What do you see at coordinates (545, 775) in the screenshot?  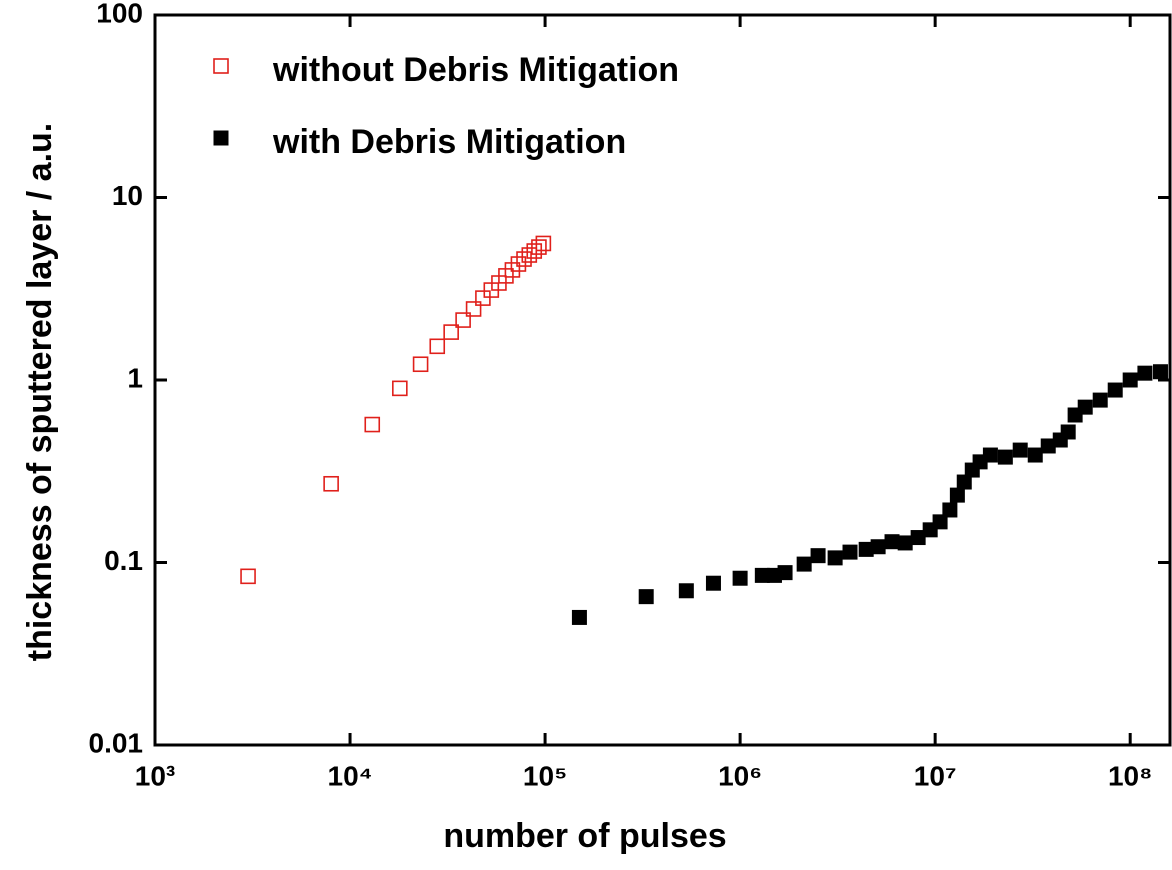 I see `x-tick-label: 10⁵` at bounding box center [545, 775].